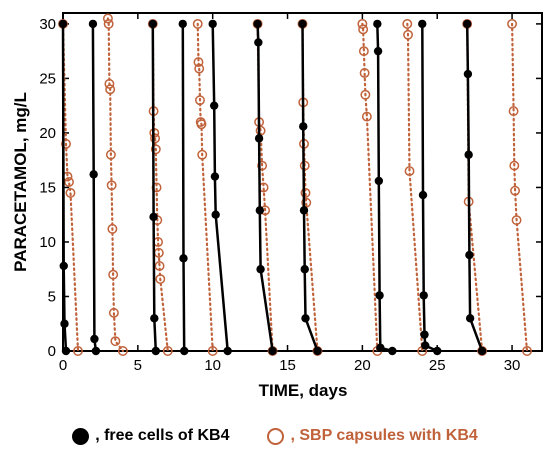  I want to click on legend-label-sbp-capsules: , SBP capsules with KB4, so click(384, 435).